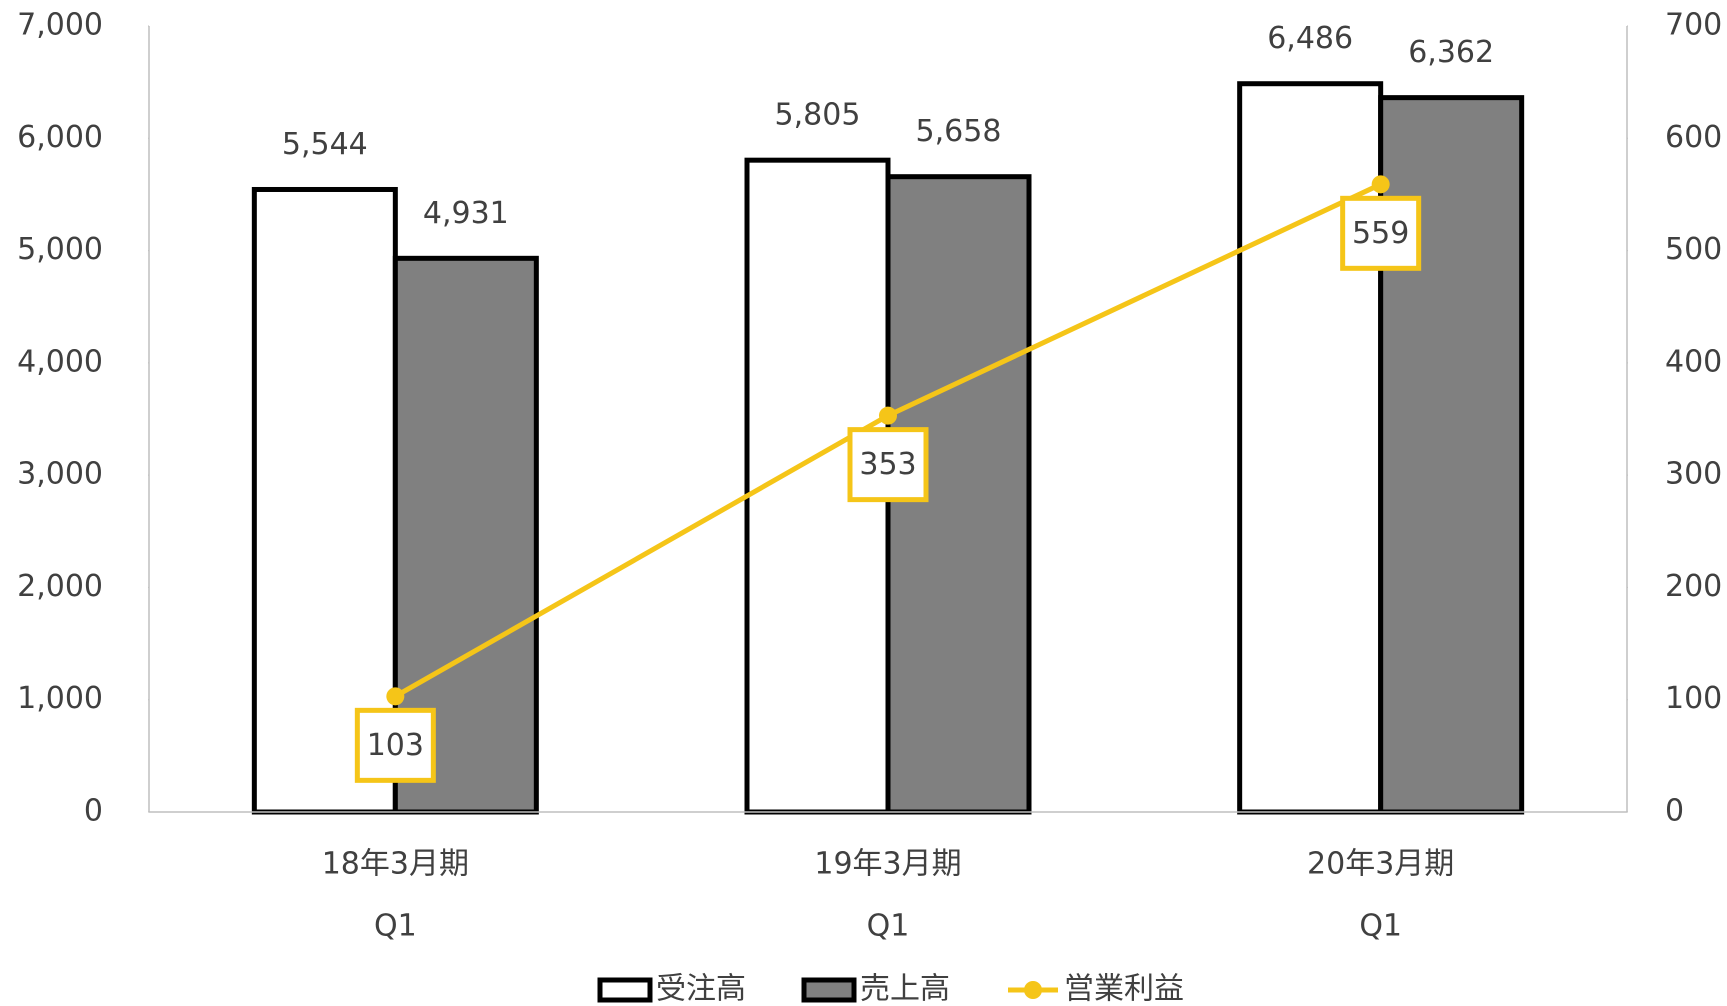 The width and height of the screenshot is (1727, 1006). What do you see at coordinates (60, 137) in the screenshot?
I see `y-tick-label: 6,000` at bounding box center [60, 137].